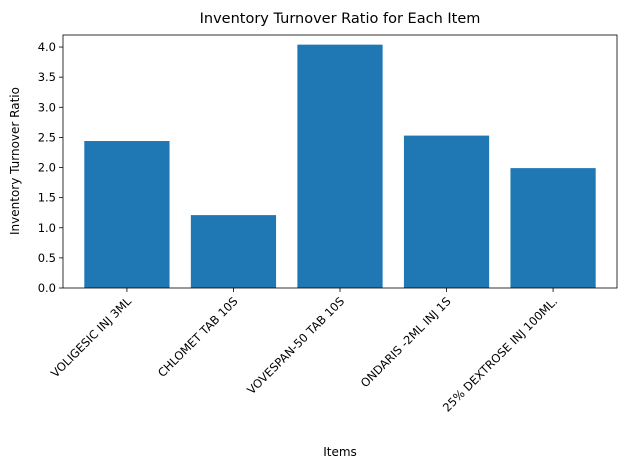 This screenshot has height=470, width=630. What do you see at coordinates (47, 198) in the screenshot?
I see `y-tick-label: 1.5` at bounding box center [47, 198].